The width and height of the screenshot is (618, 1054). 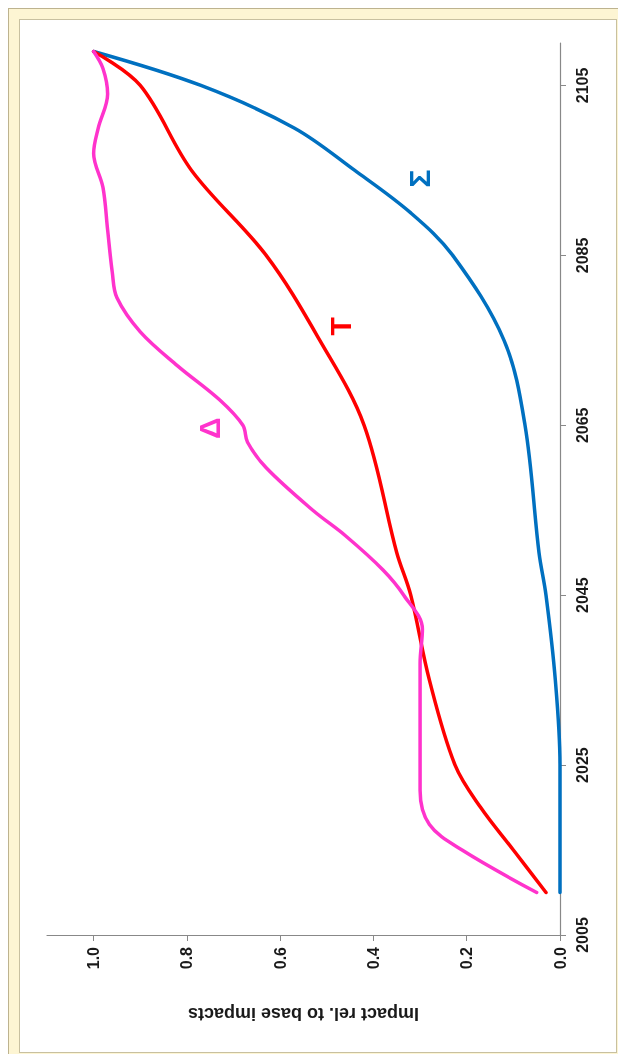 I want to click on y-tick-label: 2025, so click(x=582, y=765).